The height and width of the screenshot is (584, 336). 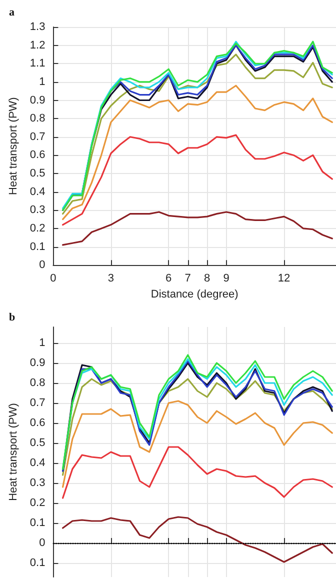 I want to click on chart-title: a, so click(x=12, y=12).